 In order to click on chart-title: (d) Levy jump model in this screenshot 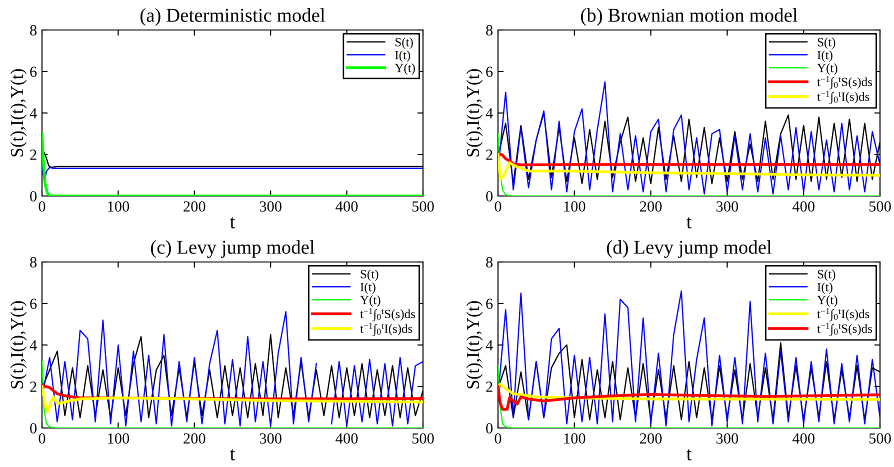, I will do `click(689, 249)`.